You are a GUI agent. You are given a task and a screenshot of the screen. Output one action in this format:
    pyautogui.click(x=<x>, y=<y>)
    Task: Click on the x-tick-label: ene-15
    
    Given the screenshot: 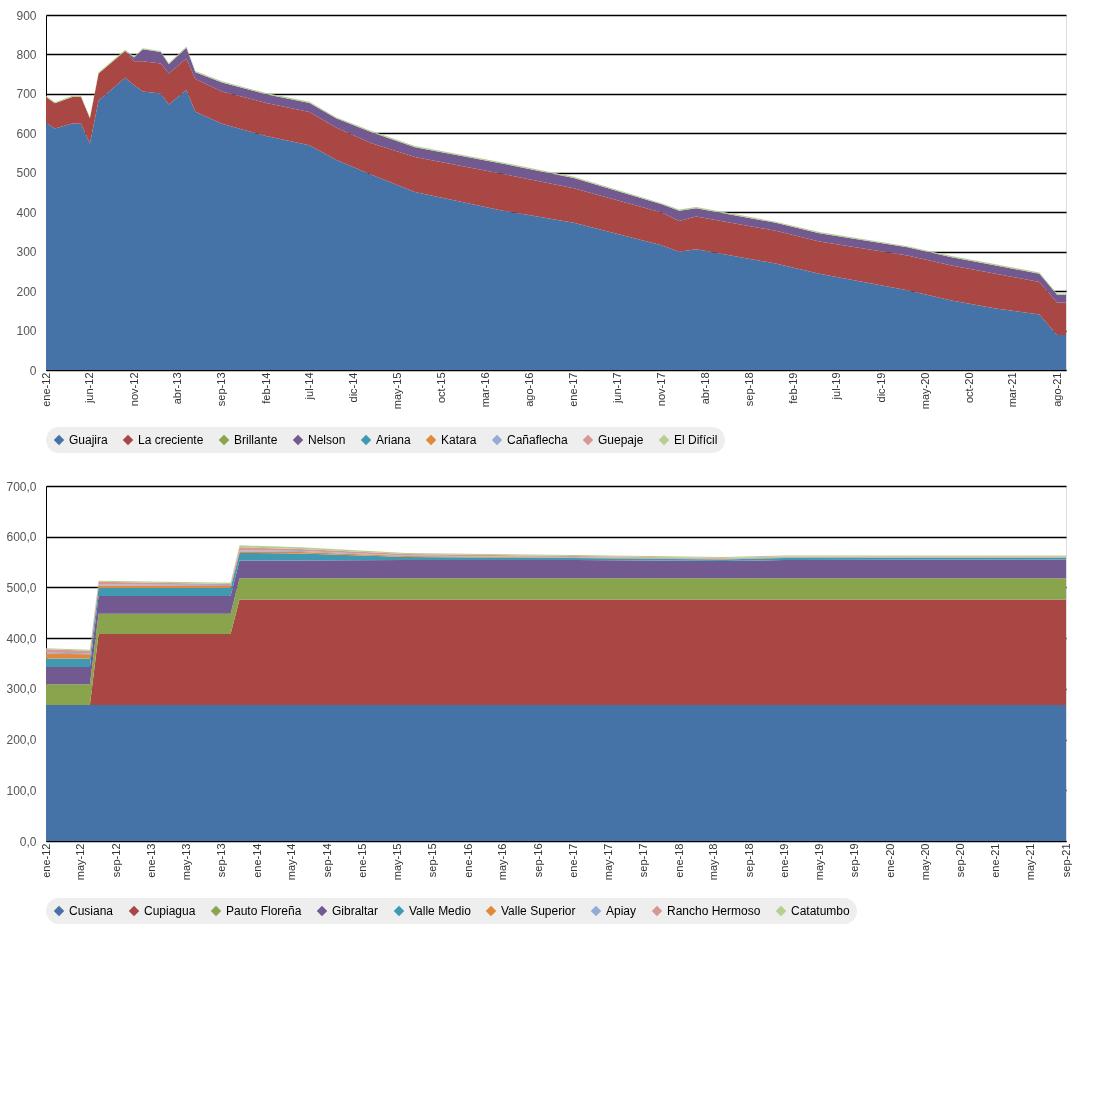 What is the action you would take?
    pyautogui.click(x=362, y=860)
    